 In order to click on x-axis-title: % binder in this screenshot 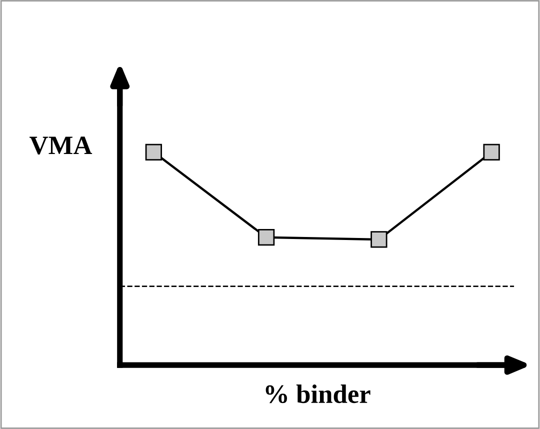, I will do `click(318, 394)`.